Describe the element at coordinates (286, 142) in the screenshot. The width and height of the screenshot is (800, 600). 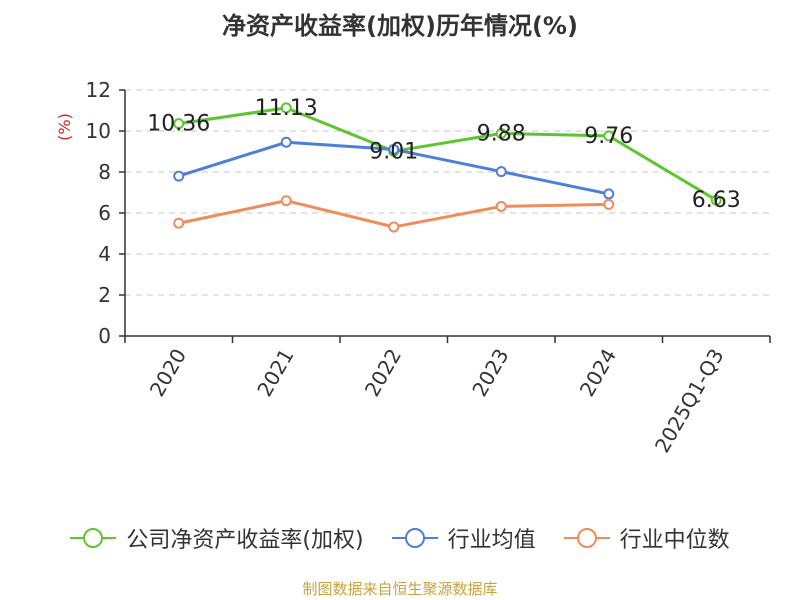
I see `point-industry-mean-2021` at that location.